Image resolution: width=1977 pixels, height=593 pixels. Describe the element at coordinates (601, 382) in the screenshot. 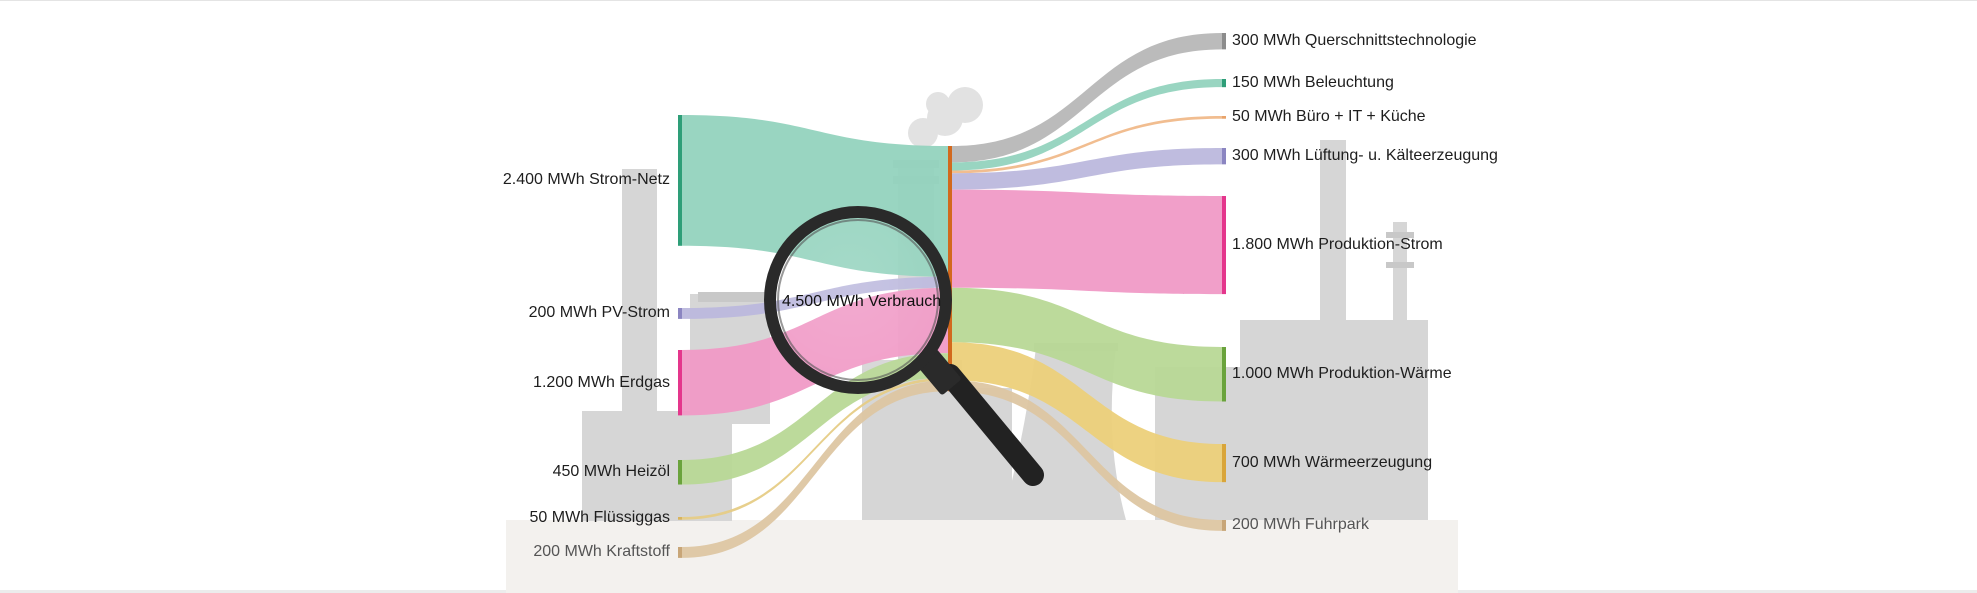

I see `label-erdgas: 1.200 MWh Erdgas` at that location.